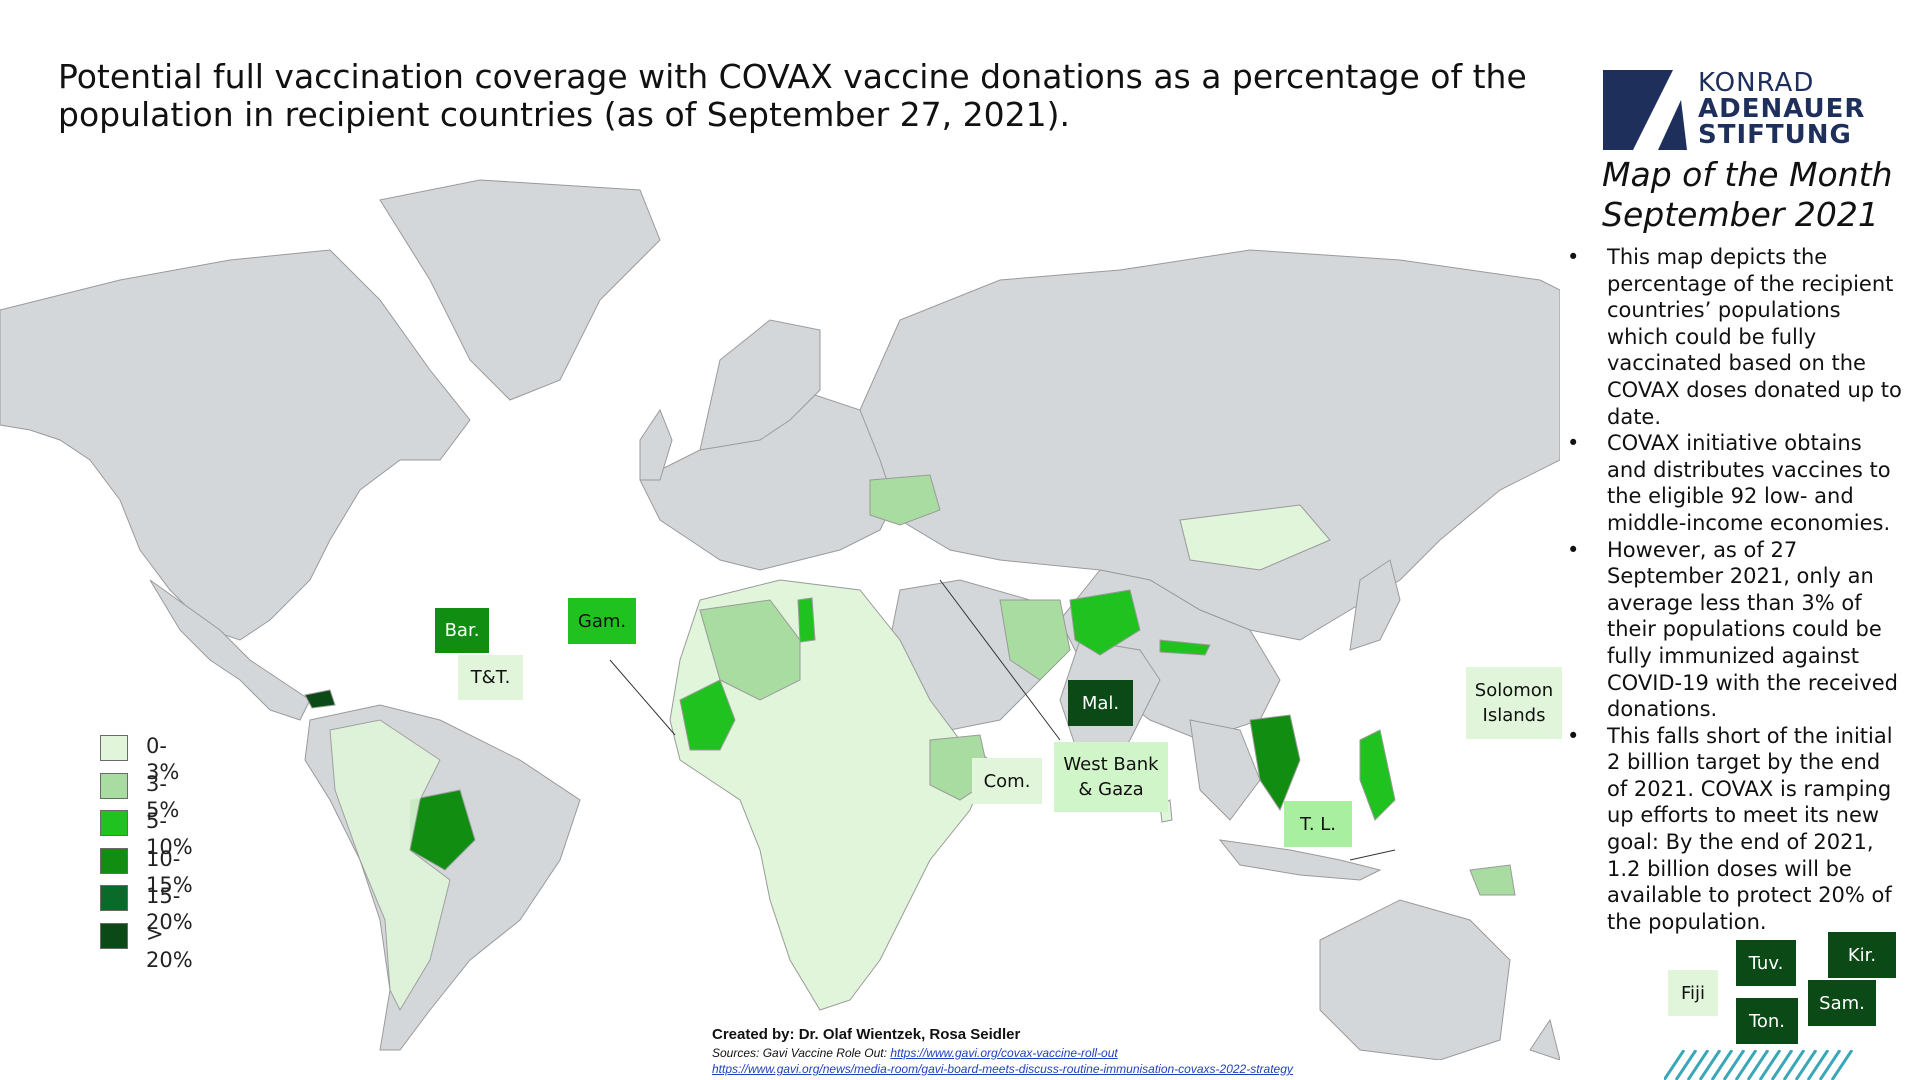 This screenshot has height=1080, width=1920. Describe the element at coordinates (656, 444) in the screenshot. I see `uk` at that location.